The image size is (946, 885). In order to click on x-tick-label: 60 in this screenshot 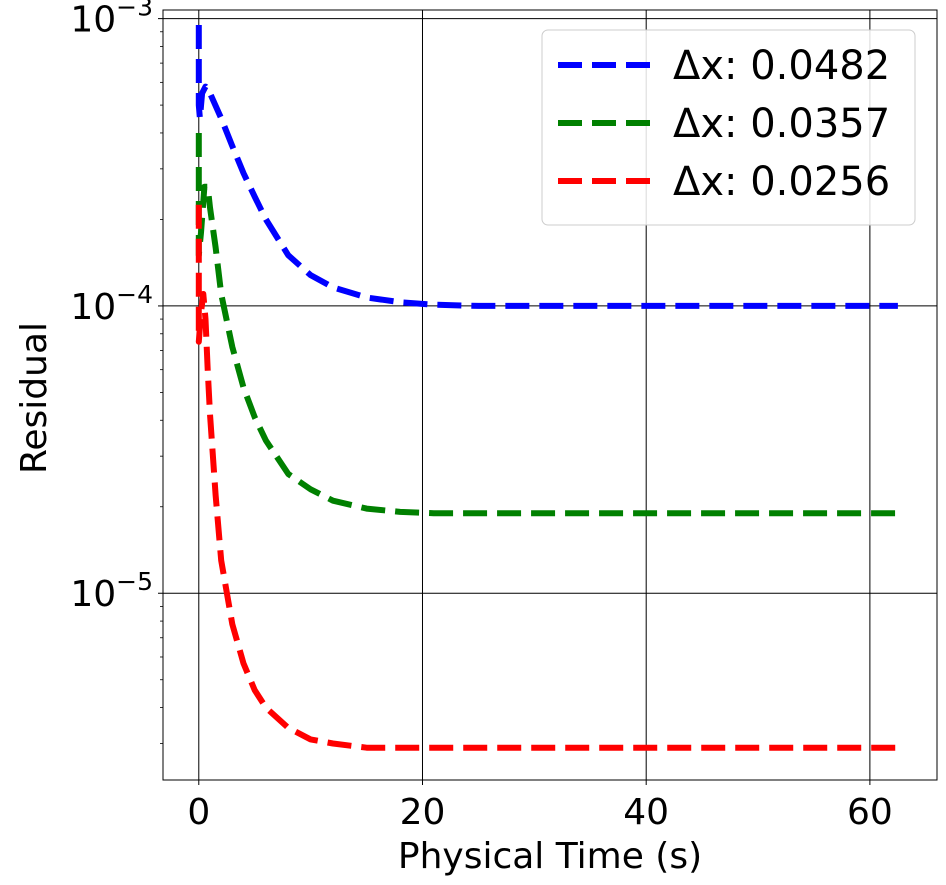, I will do `click(870, 812)`.